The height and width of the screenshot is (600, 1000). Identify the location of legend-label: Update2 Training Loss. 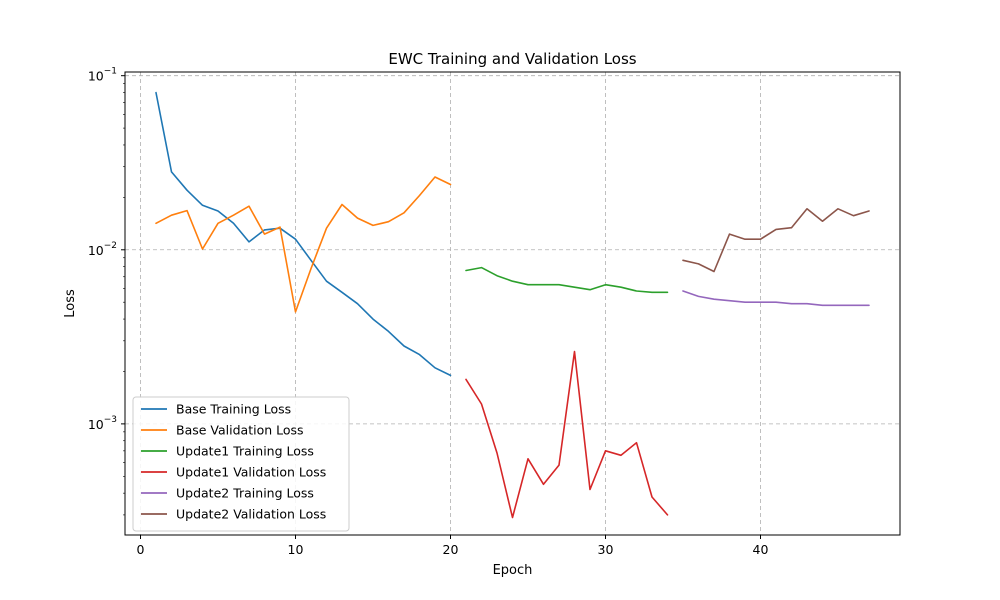
(245, 493).